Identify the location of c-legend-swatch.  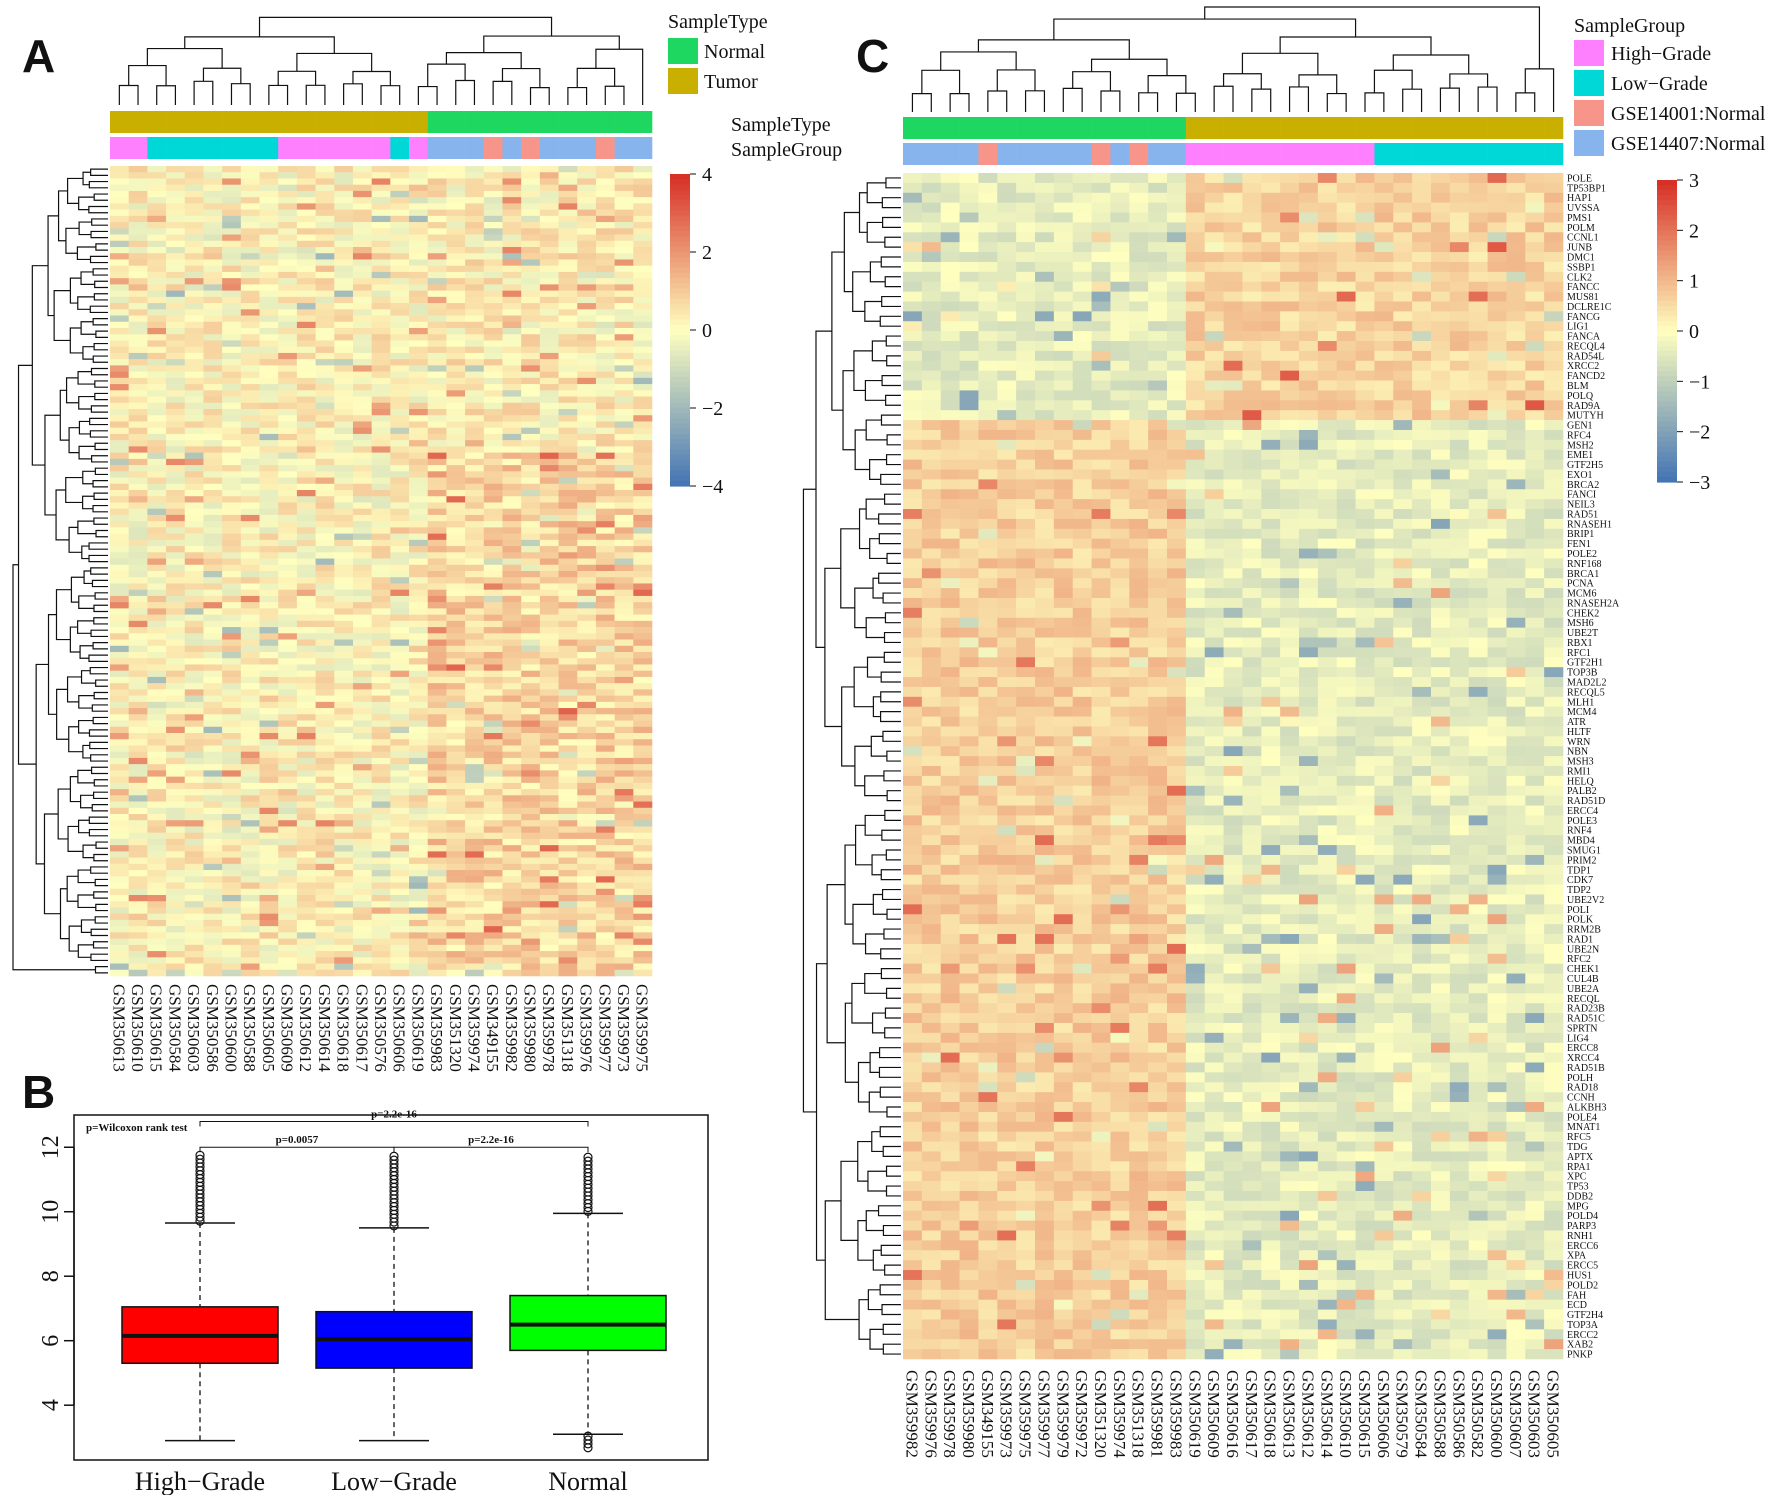
(1589, 83).